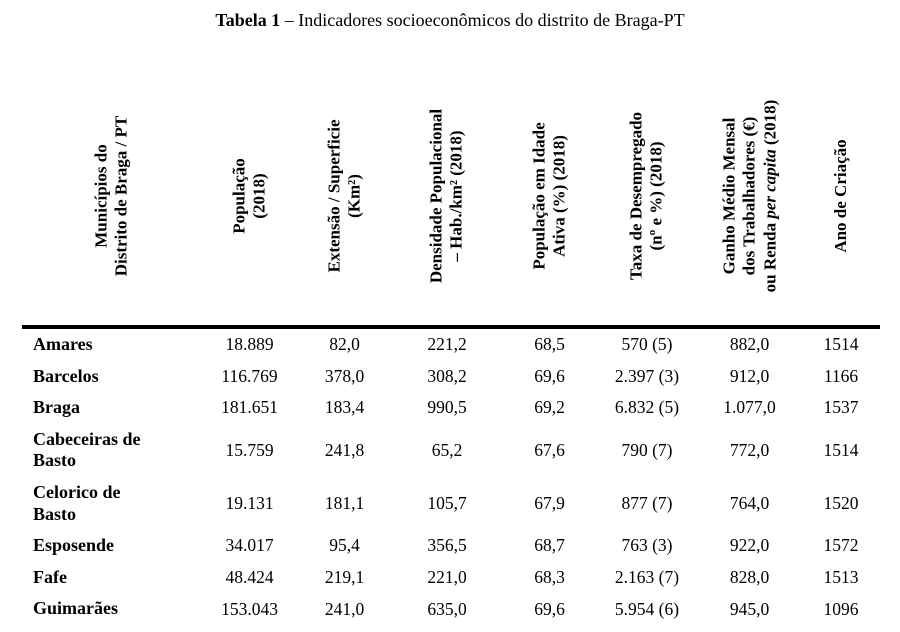  What do you see at coordinates (647, 449) in the screenshot?
I see `value-cell: 790 (7)` at bounding box center [647, 449].